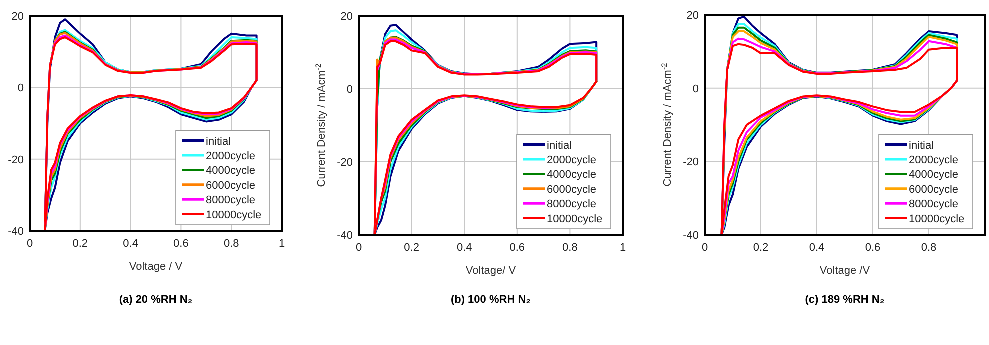  I want to click on text: (b) 100 %RH N₂, so click(491, 300).